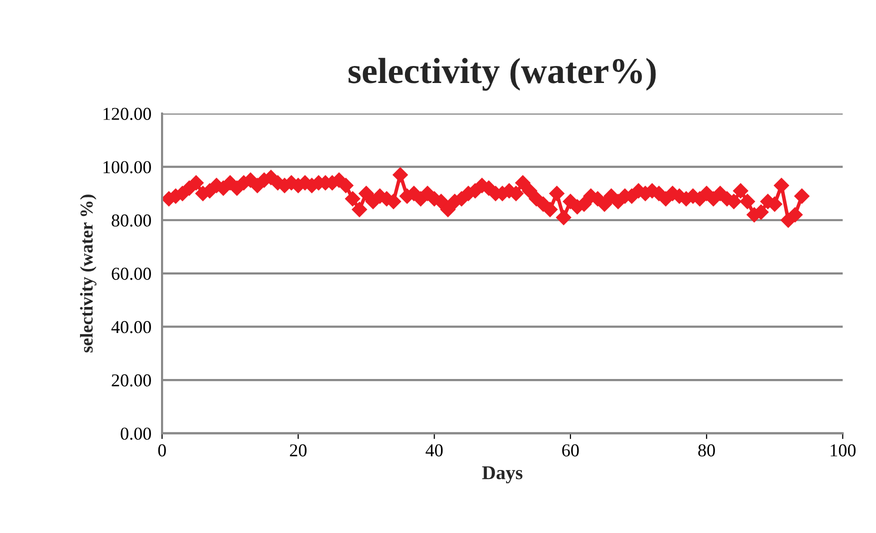  Describe the element at coordinates (135, 434) in the screenshot. I see `y-tick-label: 0.00` at that location.